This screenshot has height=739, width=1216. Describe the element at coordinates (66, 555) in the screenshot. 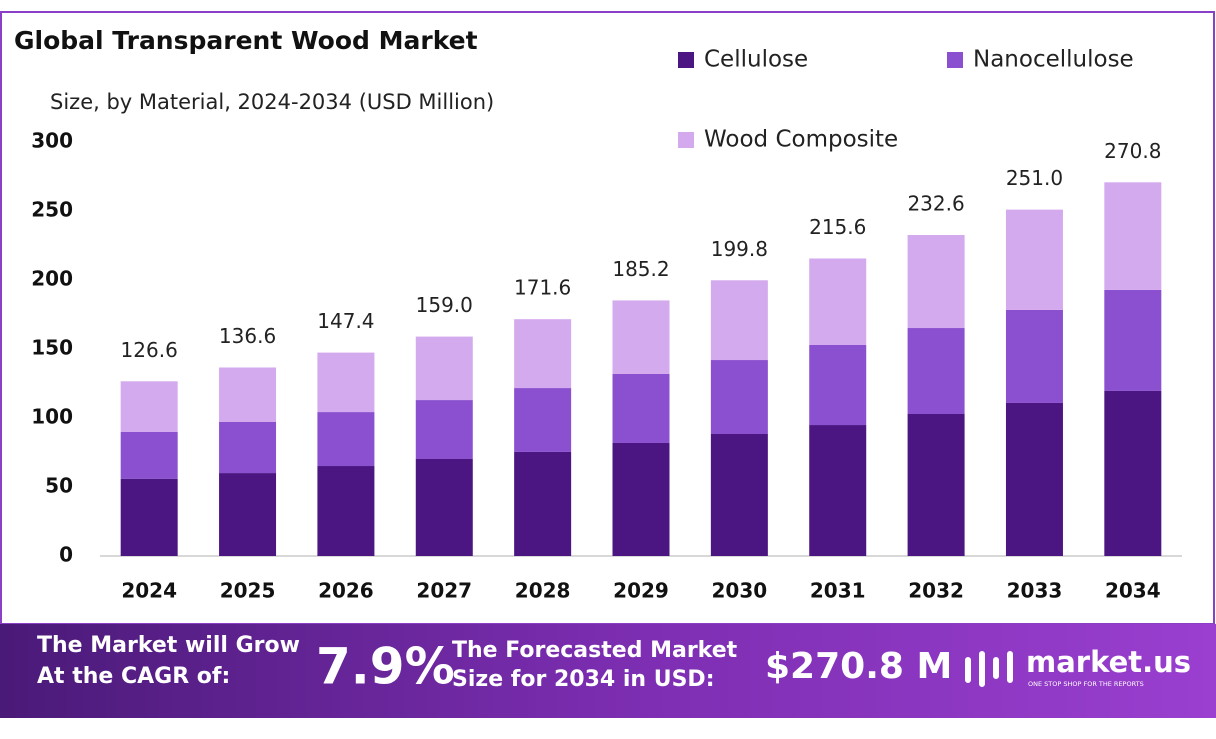

I see `y-tick-label: 0` at that location.